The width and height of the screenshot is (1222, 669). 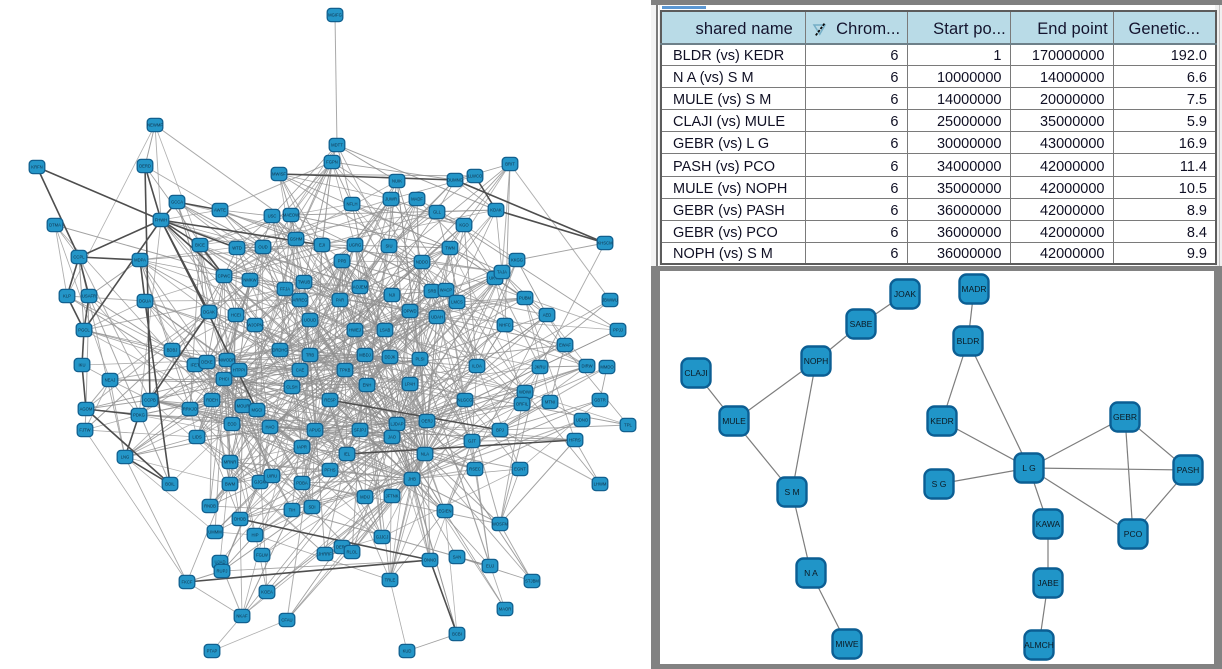 What do you see at coordinates (342, 546) in the screenshot?
I see `svg-text: DERO` at bounding box center [342, 546].